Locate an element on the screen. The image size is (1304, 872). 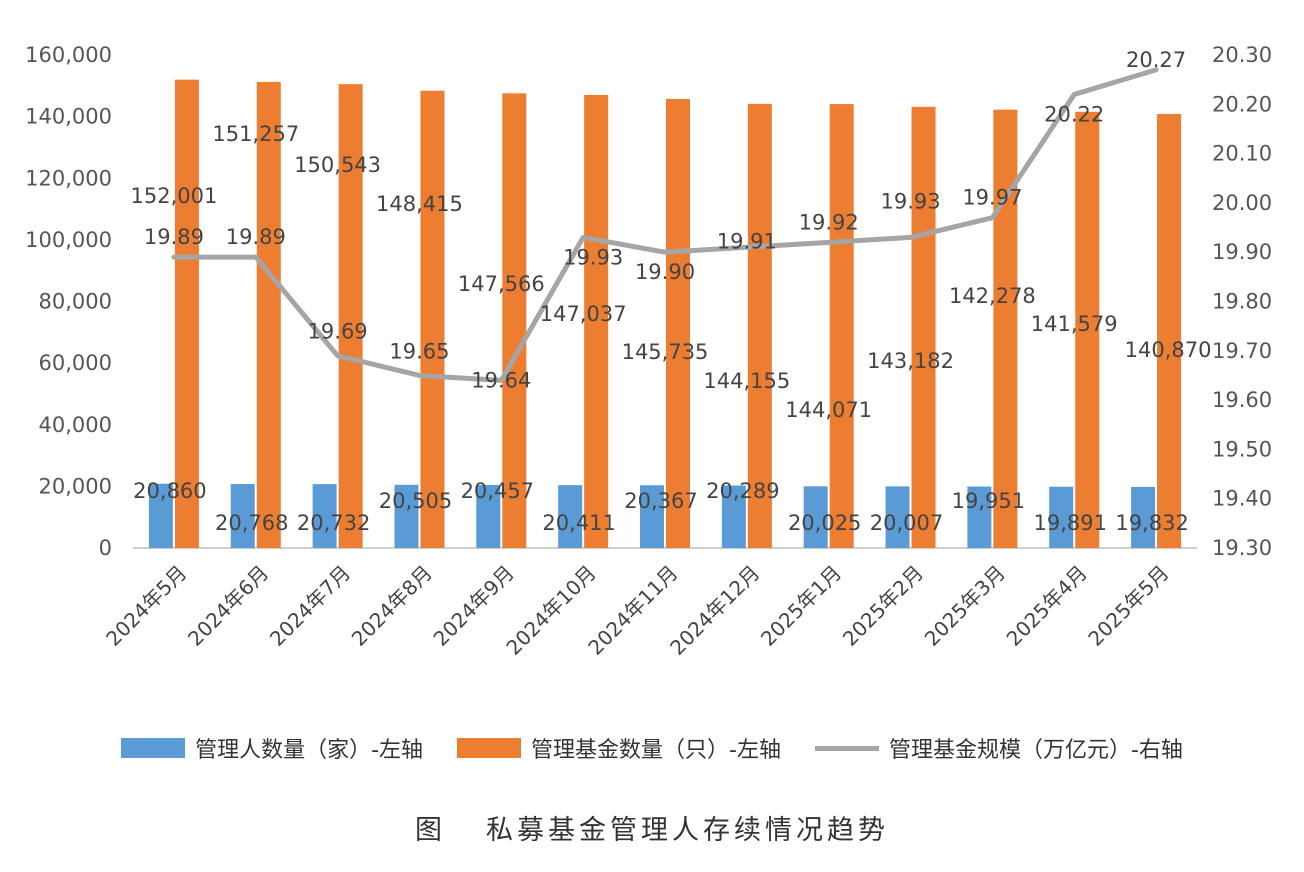
left-axis-tick-label: 20,000 is located at coordinates (75, 486).